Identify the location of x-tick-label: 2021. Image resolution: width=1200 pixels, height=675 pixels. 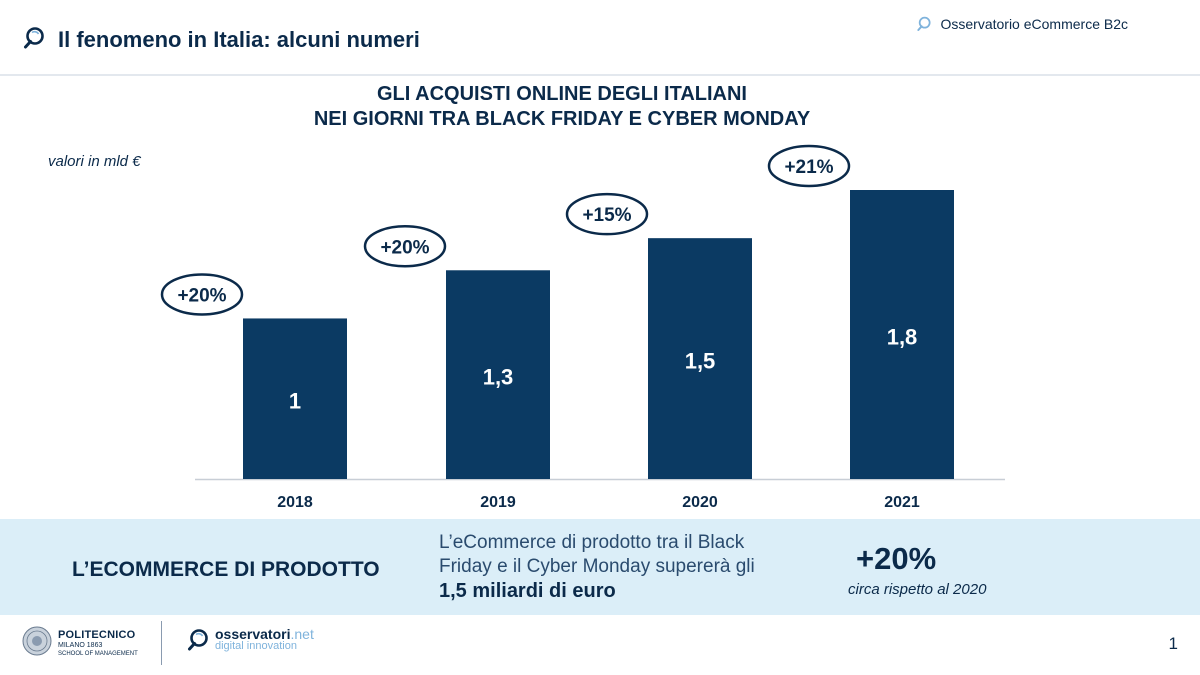
(902, 502).